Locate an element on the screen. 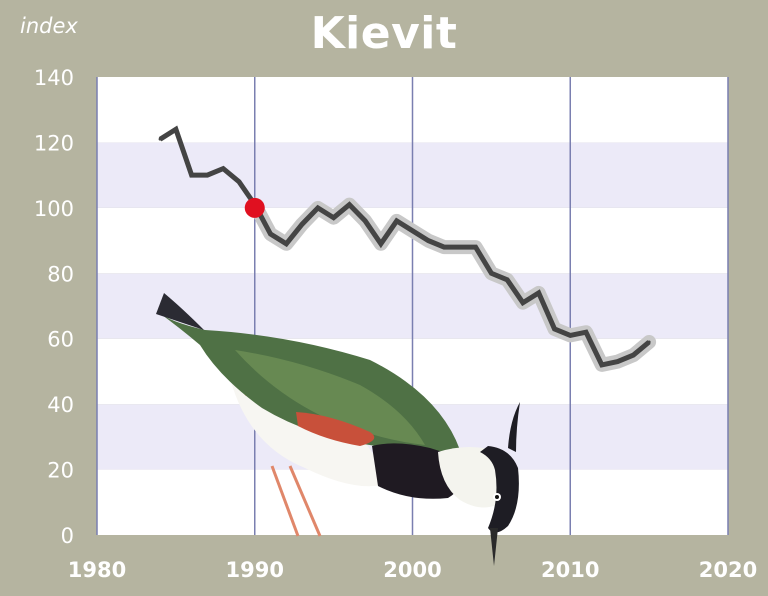 The width and height of the screenshot is (768, 596). y-axis-ticks: 0 20 40 60 80 100 120 140 is located at coordinates (54, 307).